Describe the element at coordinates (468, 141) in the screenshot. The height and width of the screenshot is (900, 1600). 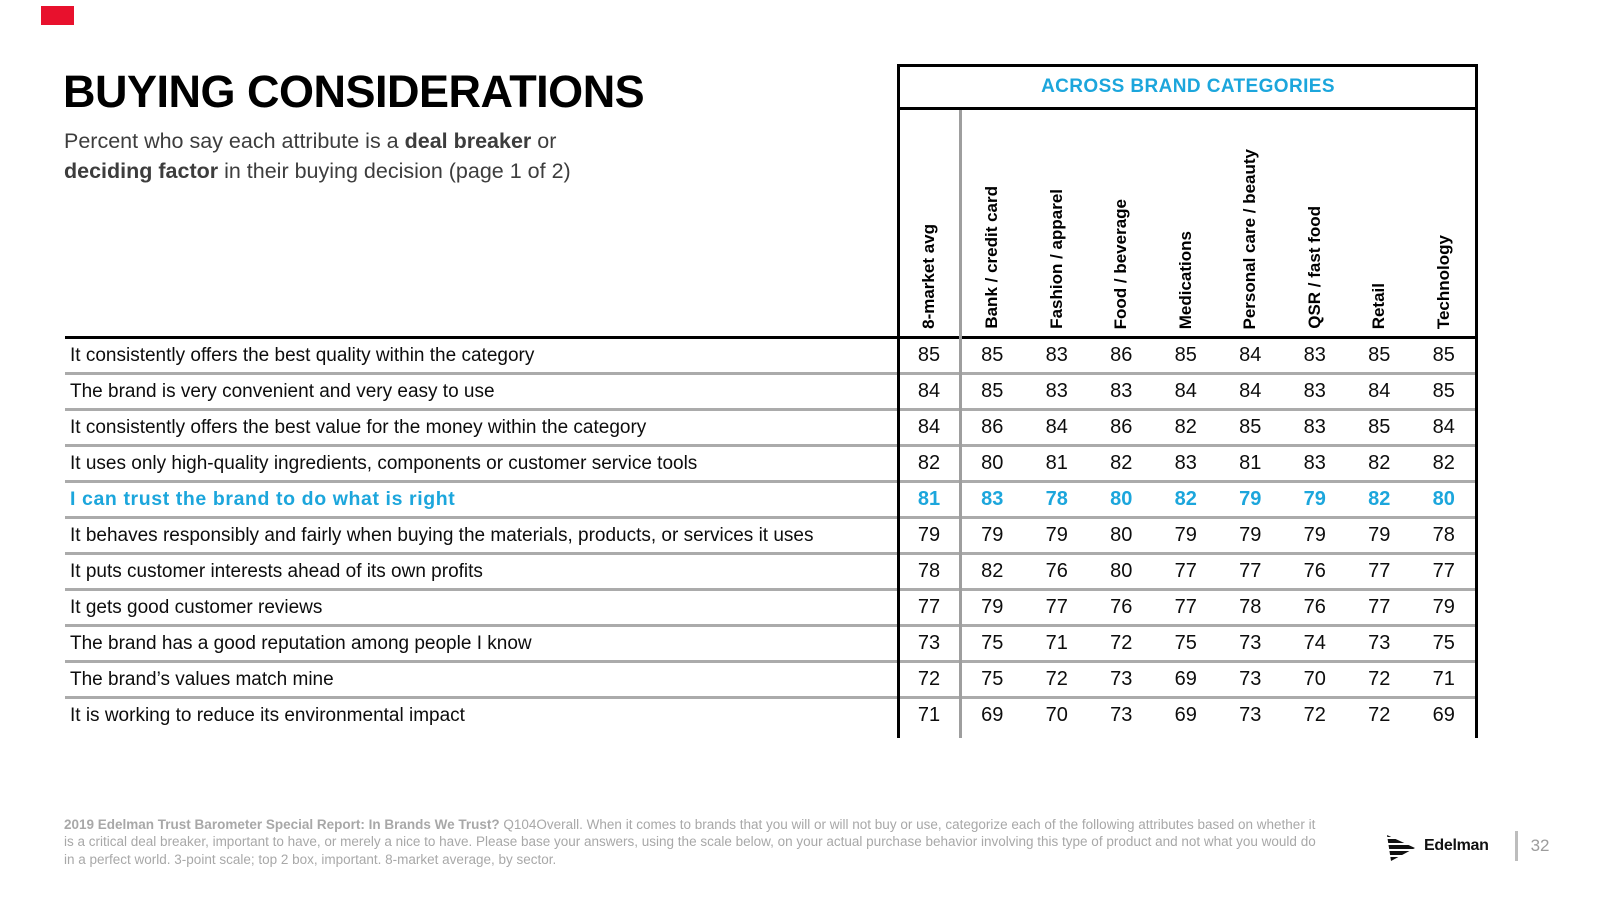
I see `subtitle-bold-deal-breaker: deal breaker` at that location.